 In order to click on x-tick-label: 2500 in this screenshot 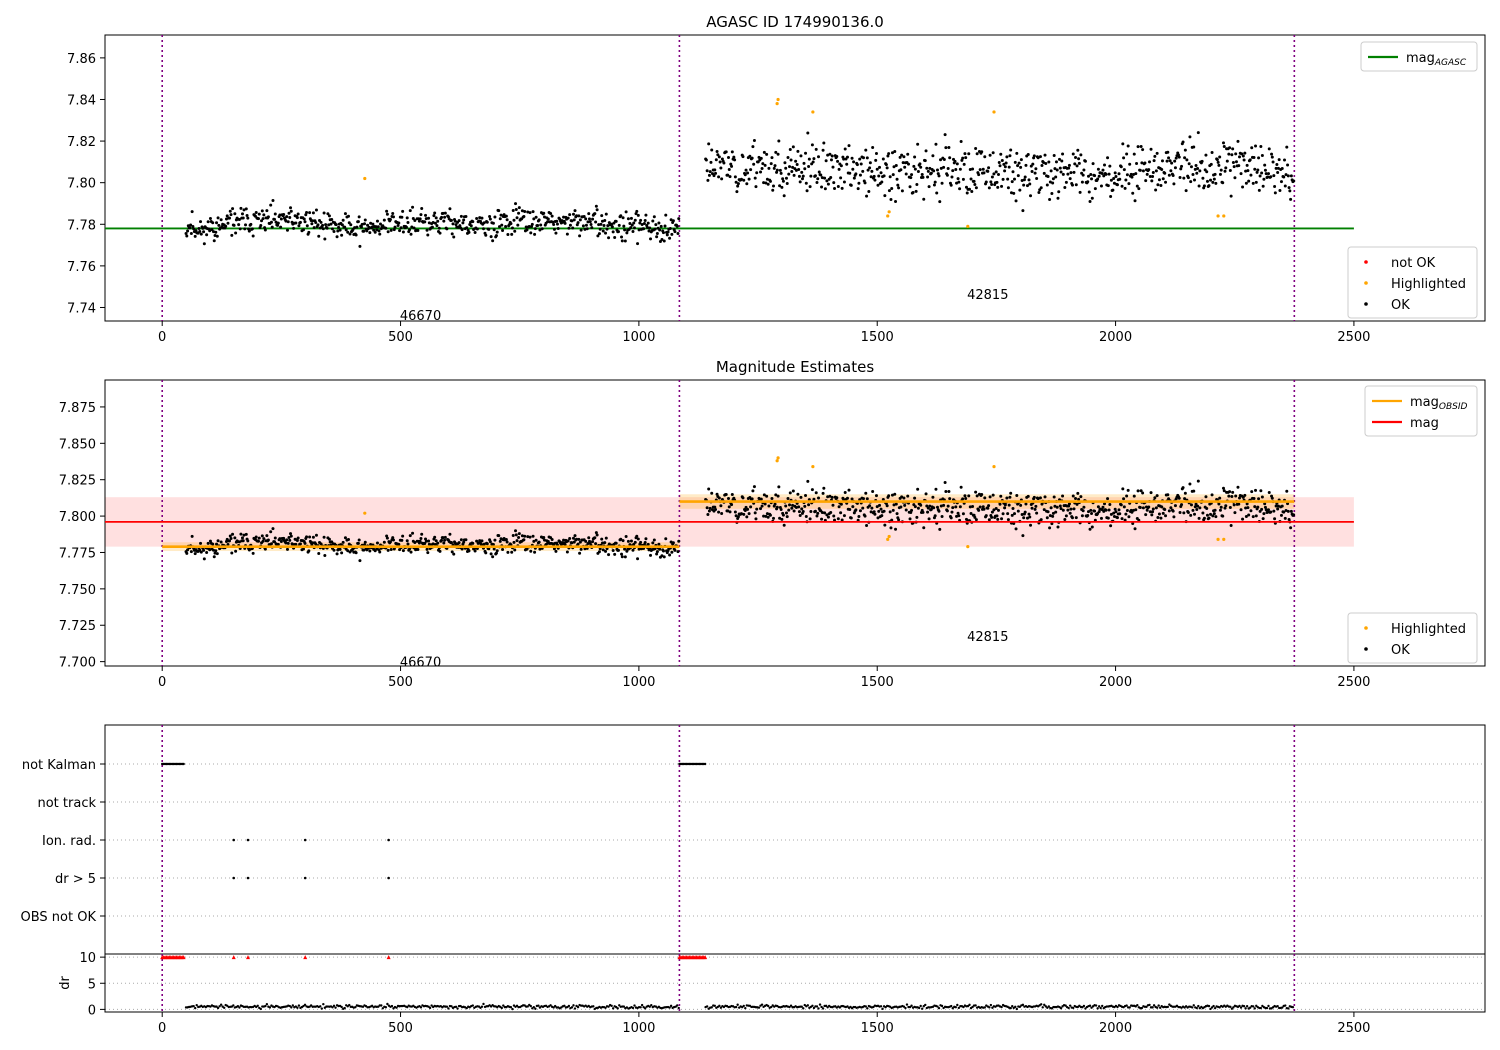, I will do `click(1353, 337)`.